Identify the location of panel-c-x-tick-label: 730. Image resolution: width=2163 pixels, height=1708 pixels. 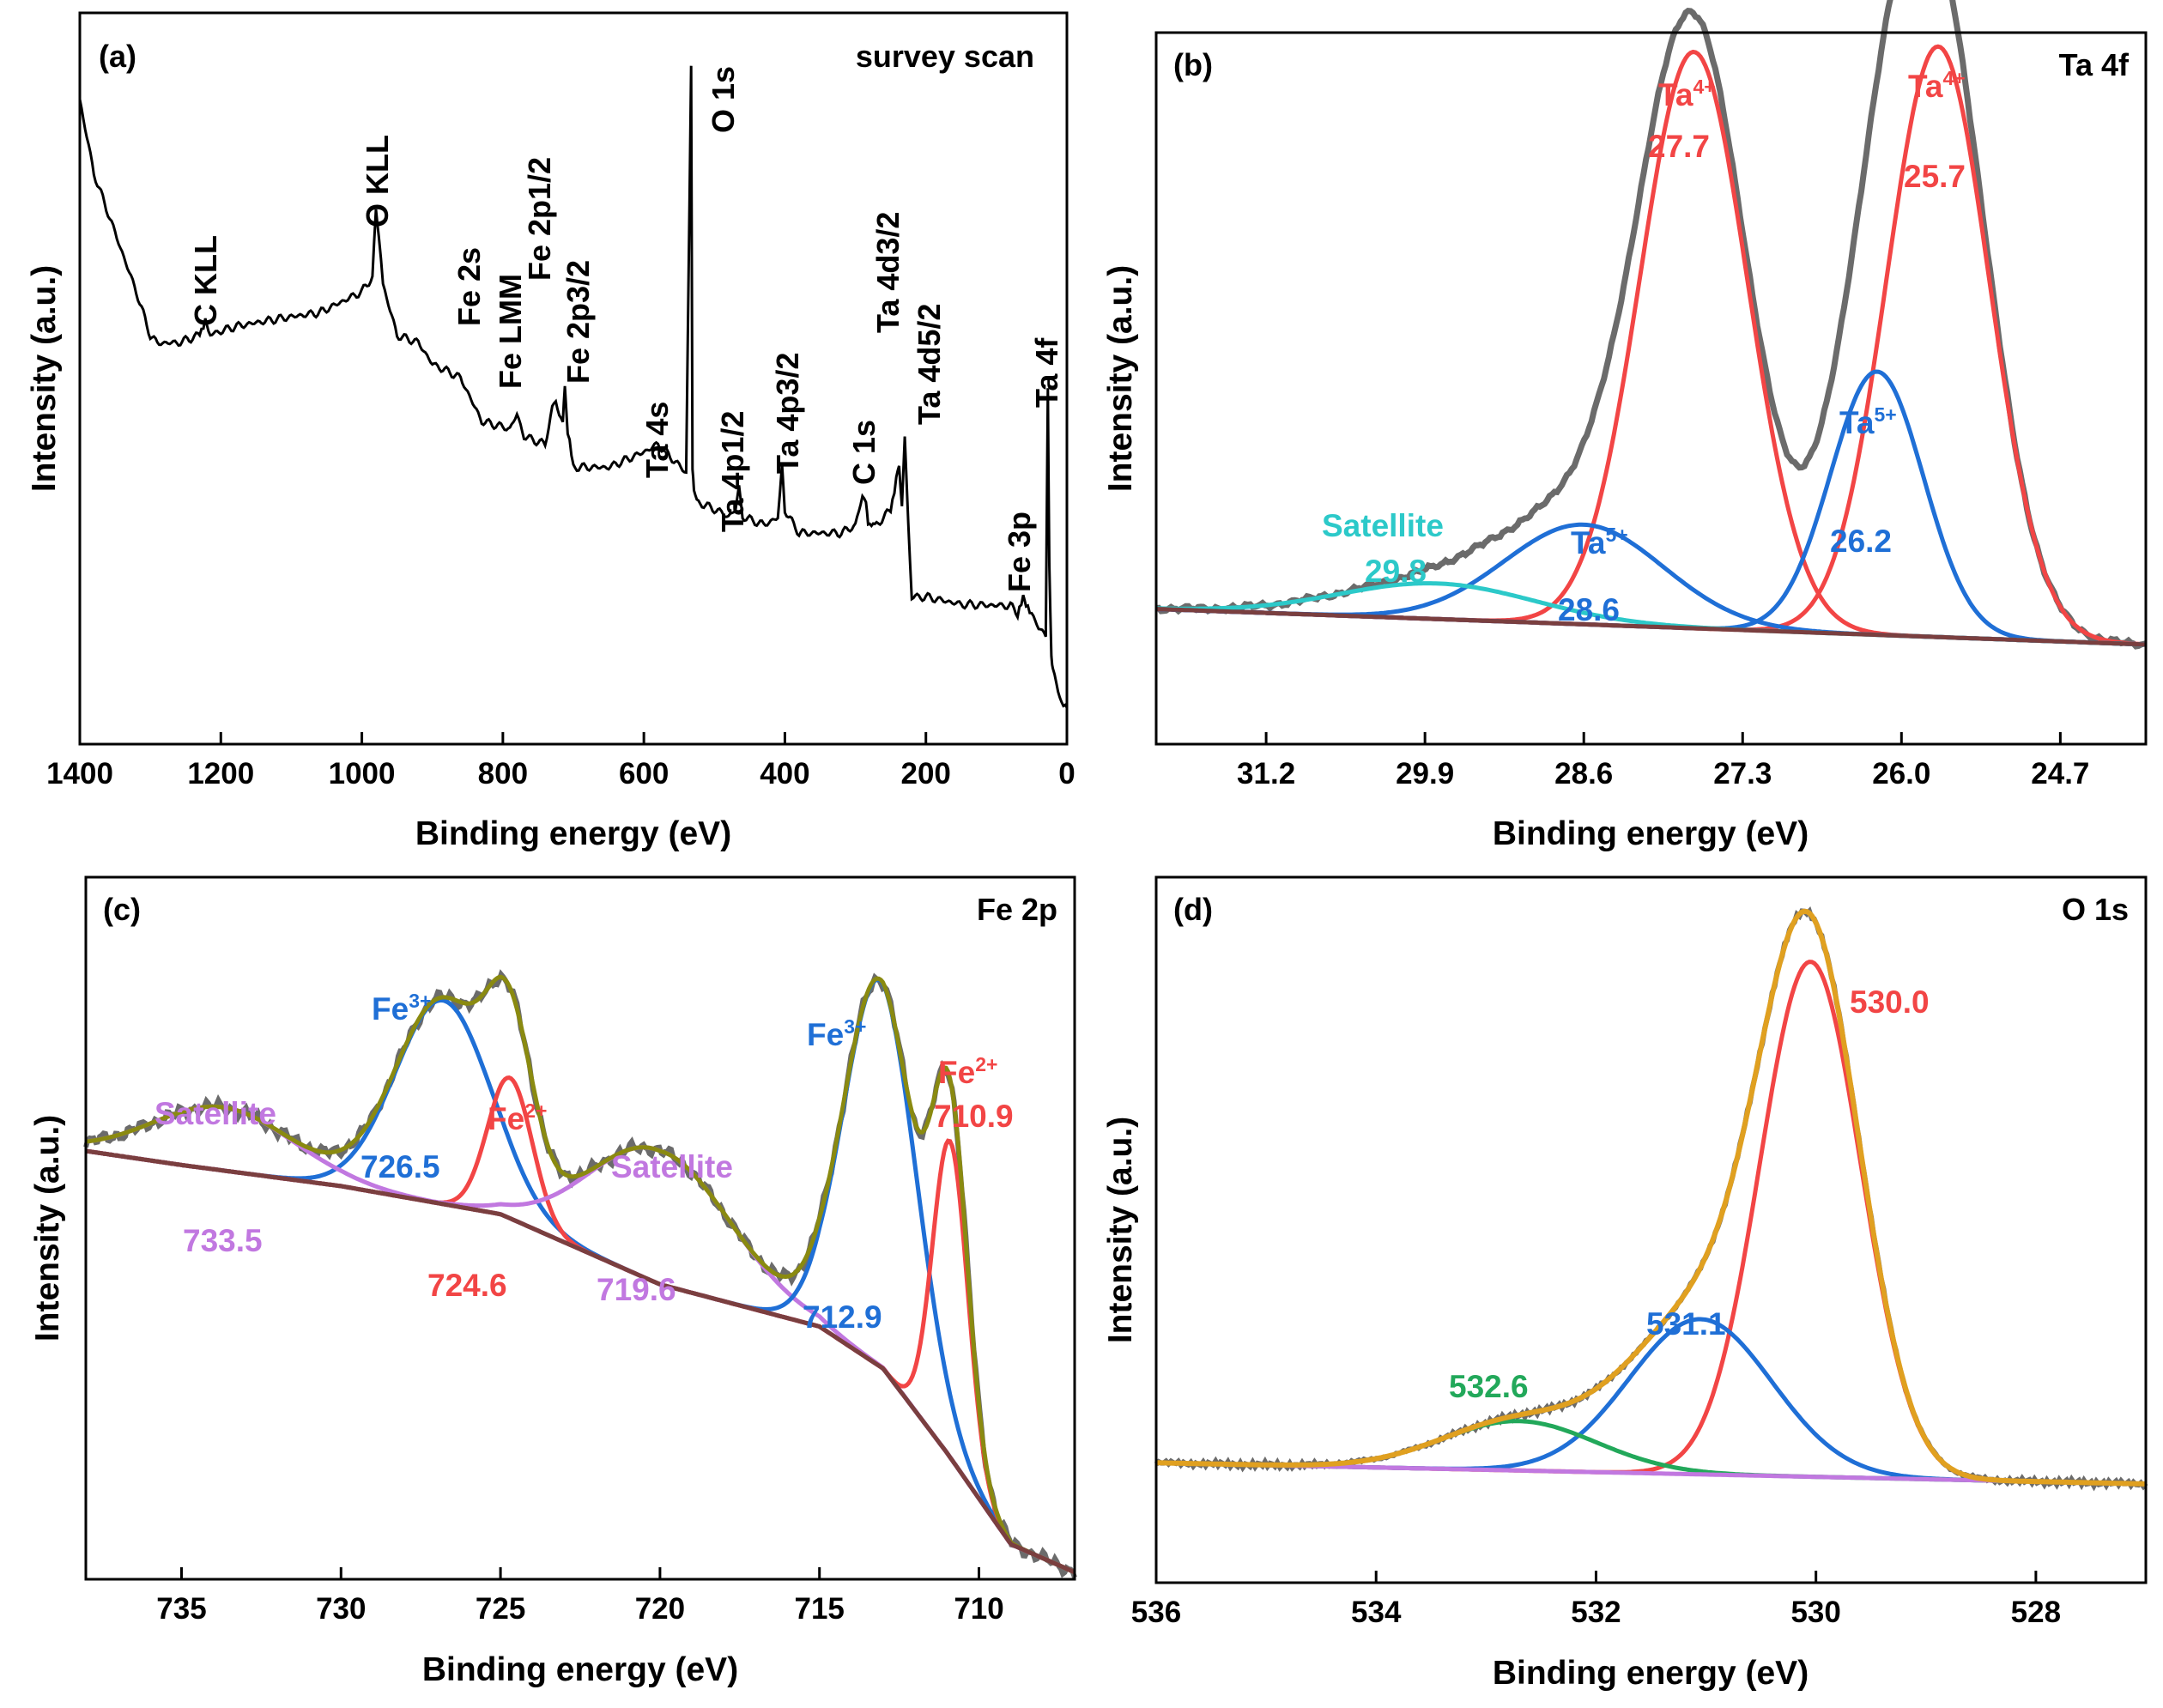
(341, 1609).